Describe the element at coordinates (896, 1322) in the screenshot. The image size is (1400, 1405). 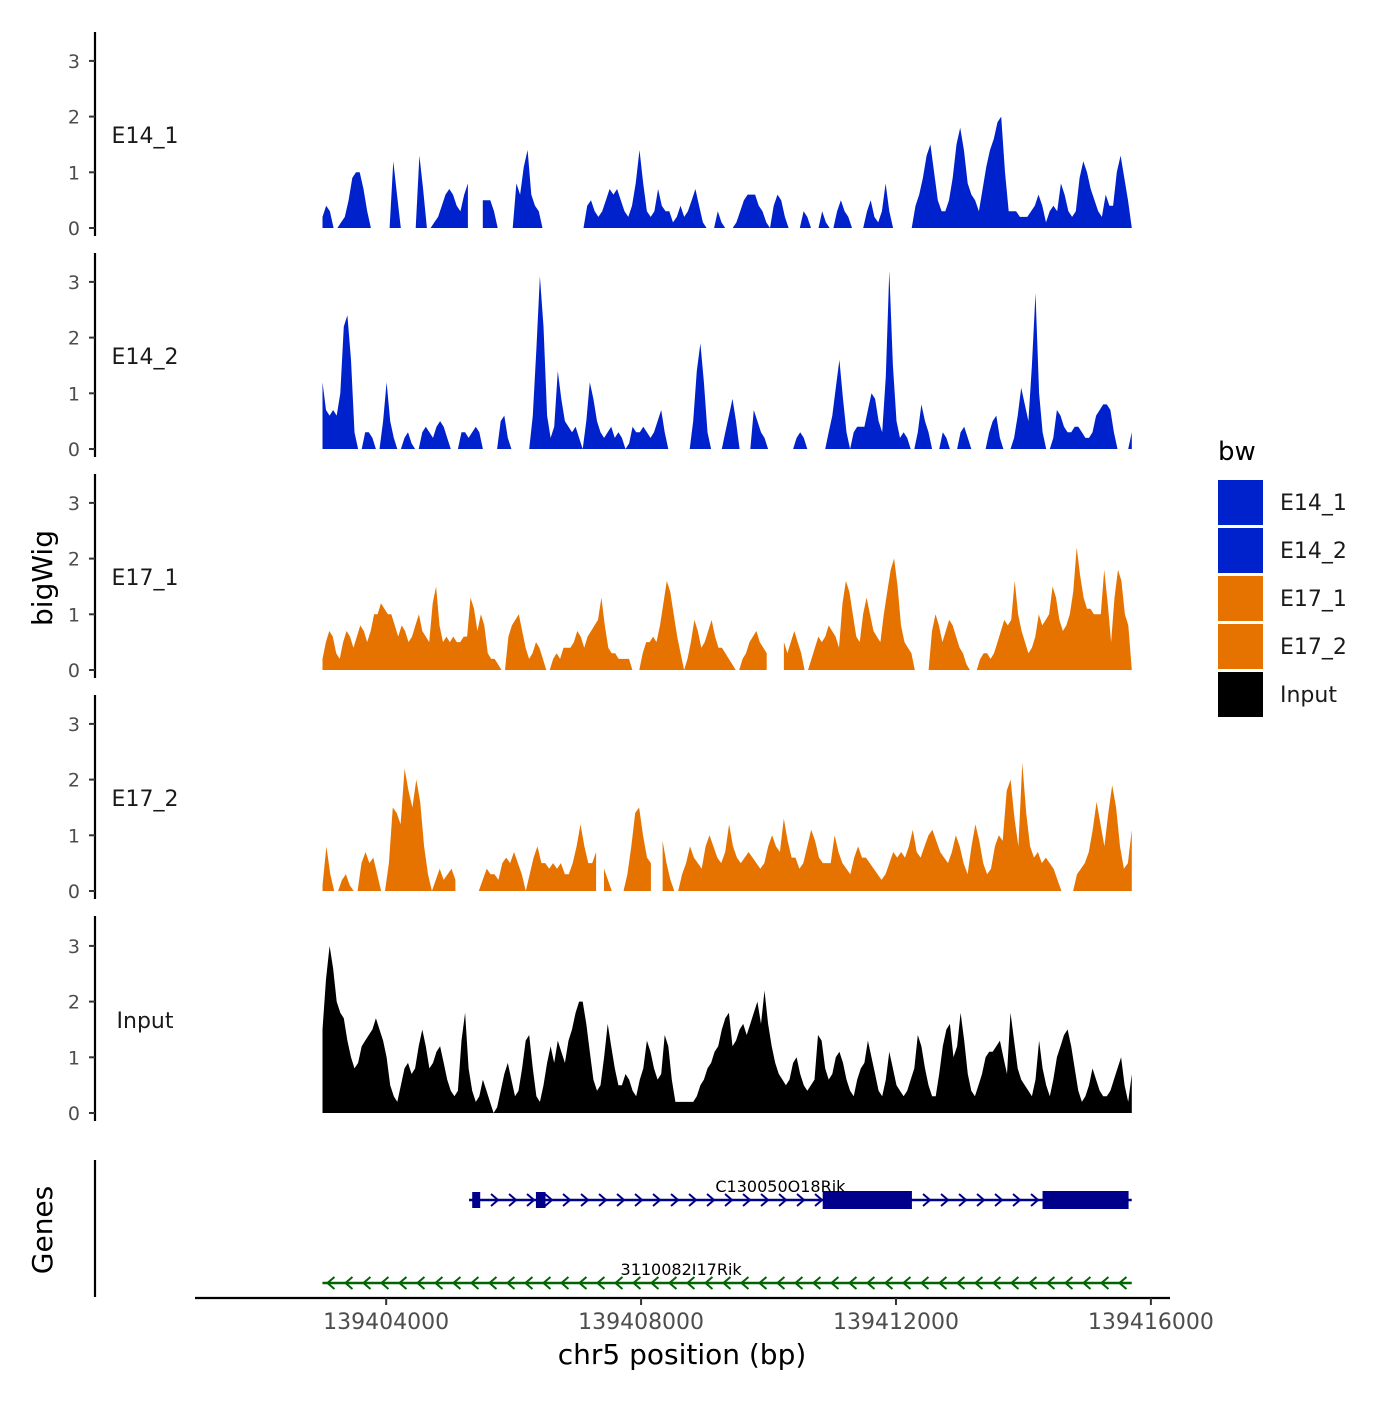
I see `x-tick-label: 139412000` at that location.